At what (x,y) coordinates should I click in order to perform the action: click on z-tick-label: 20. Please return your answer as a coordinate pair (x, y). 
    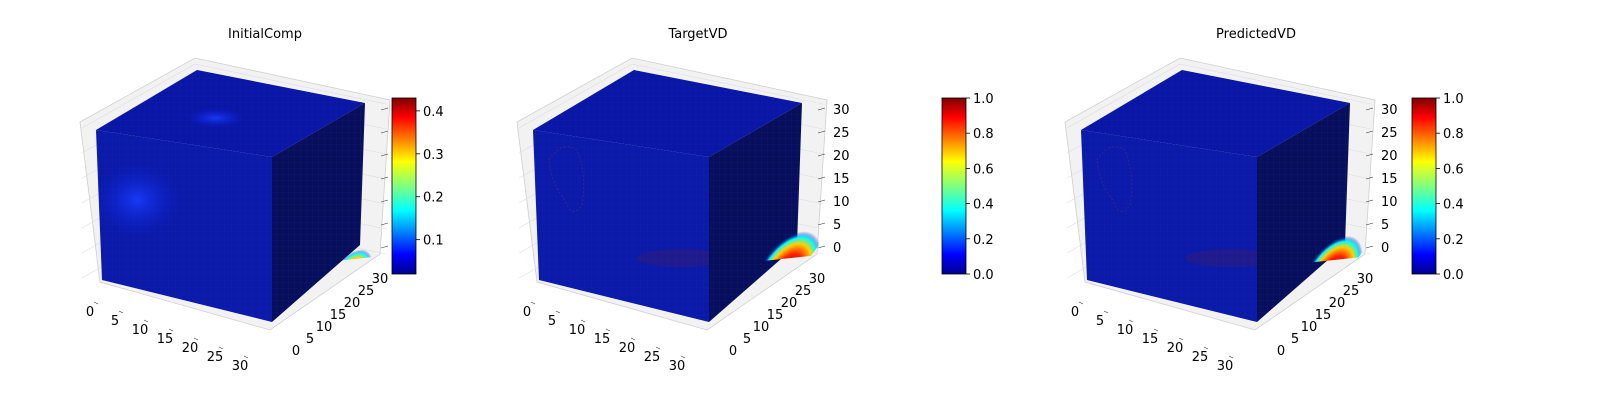
    Looking at the image, I should click on (1389, 156).